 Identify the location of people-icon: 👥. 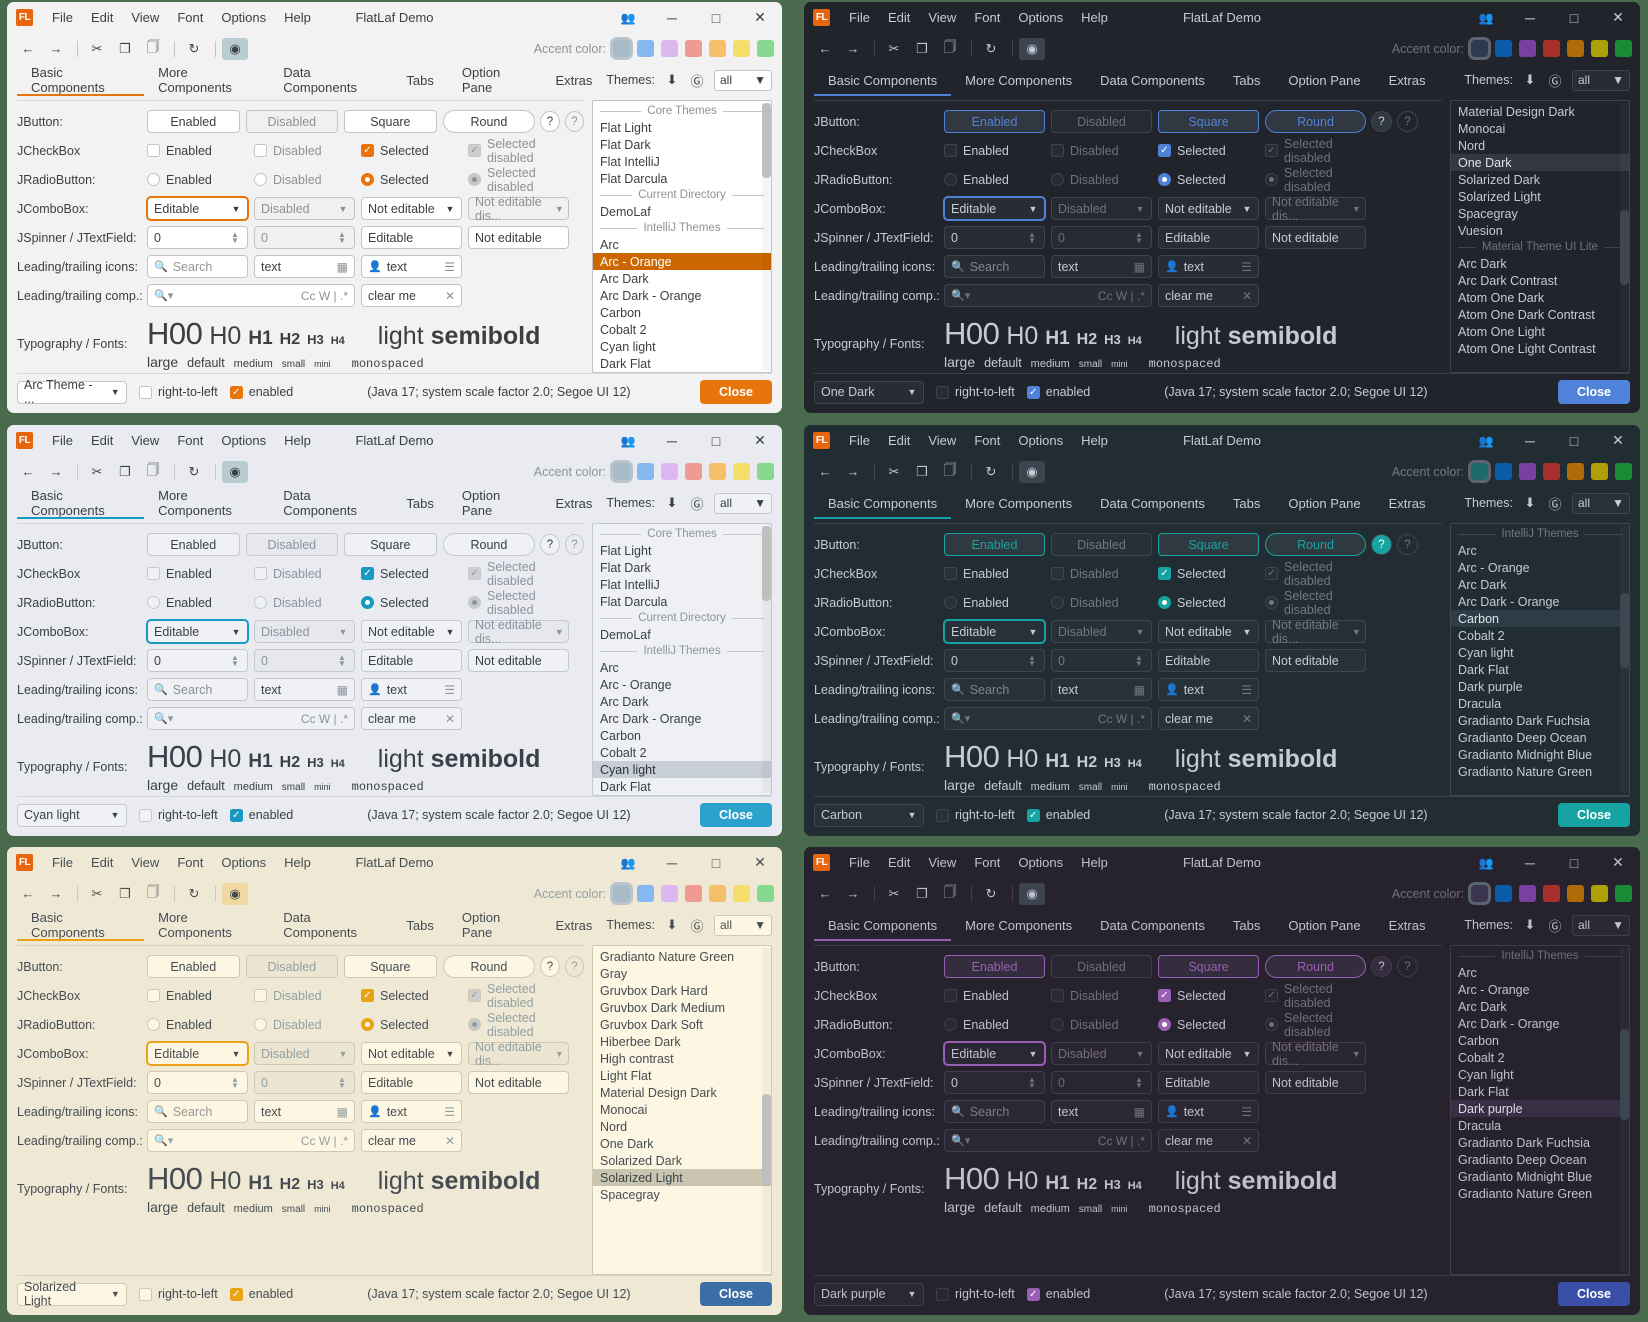
(628, 862).